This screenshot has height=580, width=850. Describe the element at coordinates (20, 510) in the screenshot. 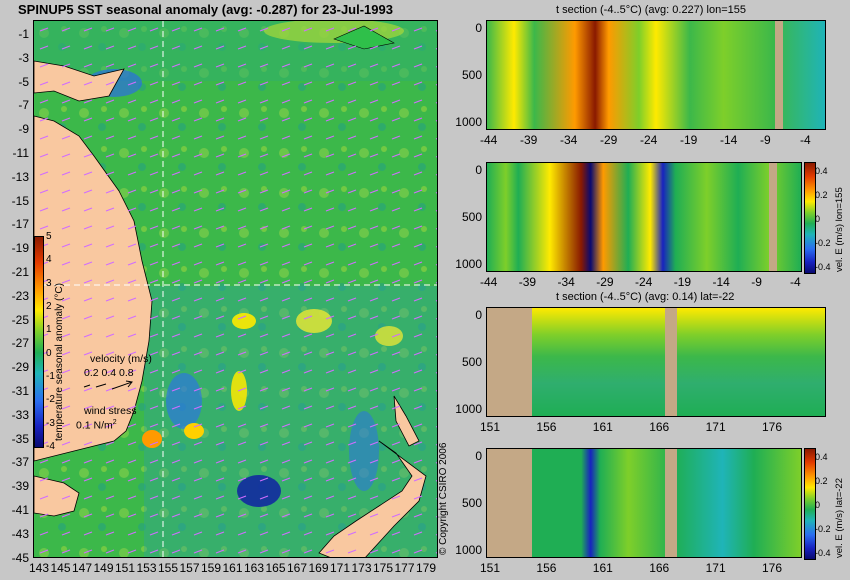

I see `latitude-tick: -41` at that location.